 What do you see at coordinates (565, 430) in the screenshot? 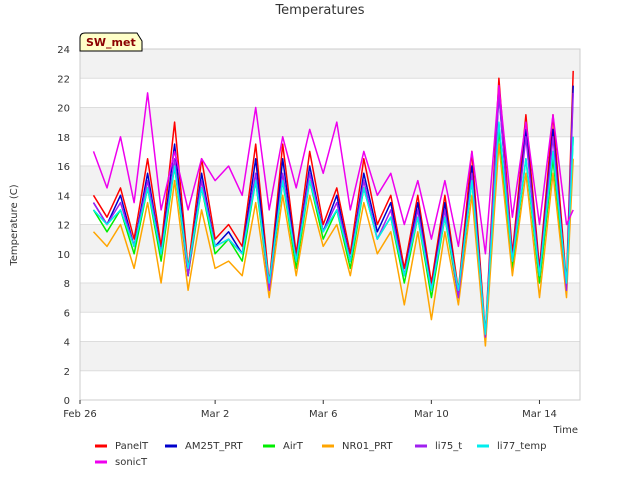
I see `x-axis-label: Time` at bounding box center [565, 430].